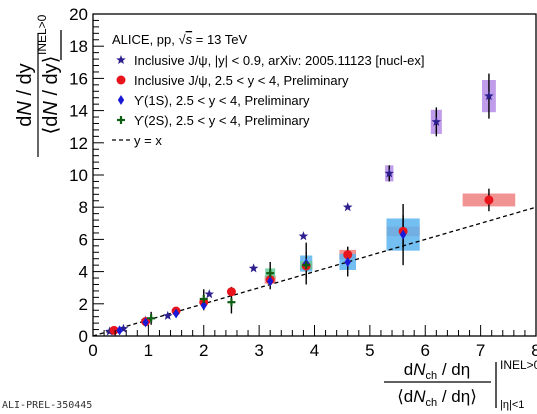  What do you see at coordinates (534, 350) in the screenshot?
I see `x-tick-label: 8` at bounding box center [534, 350].